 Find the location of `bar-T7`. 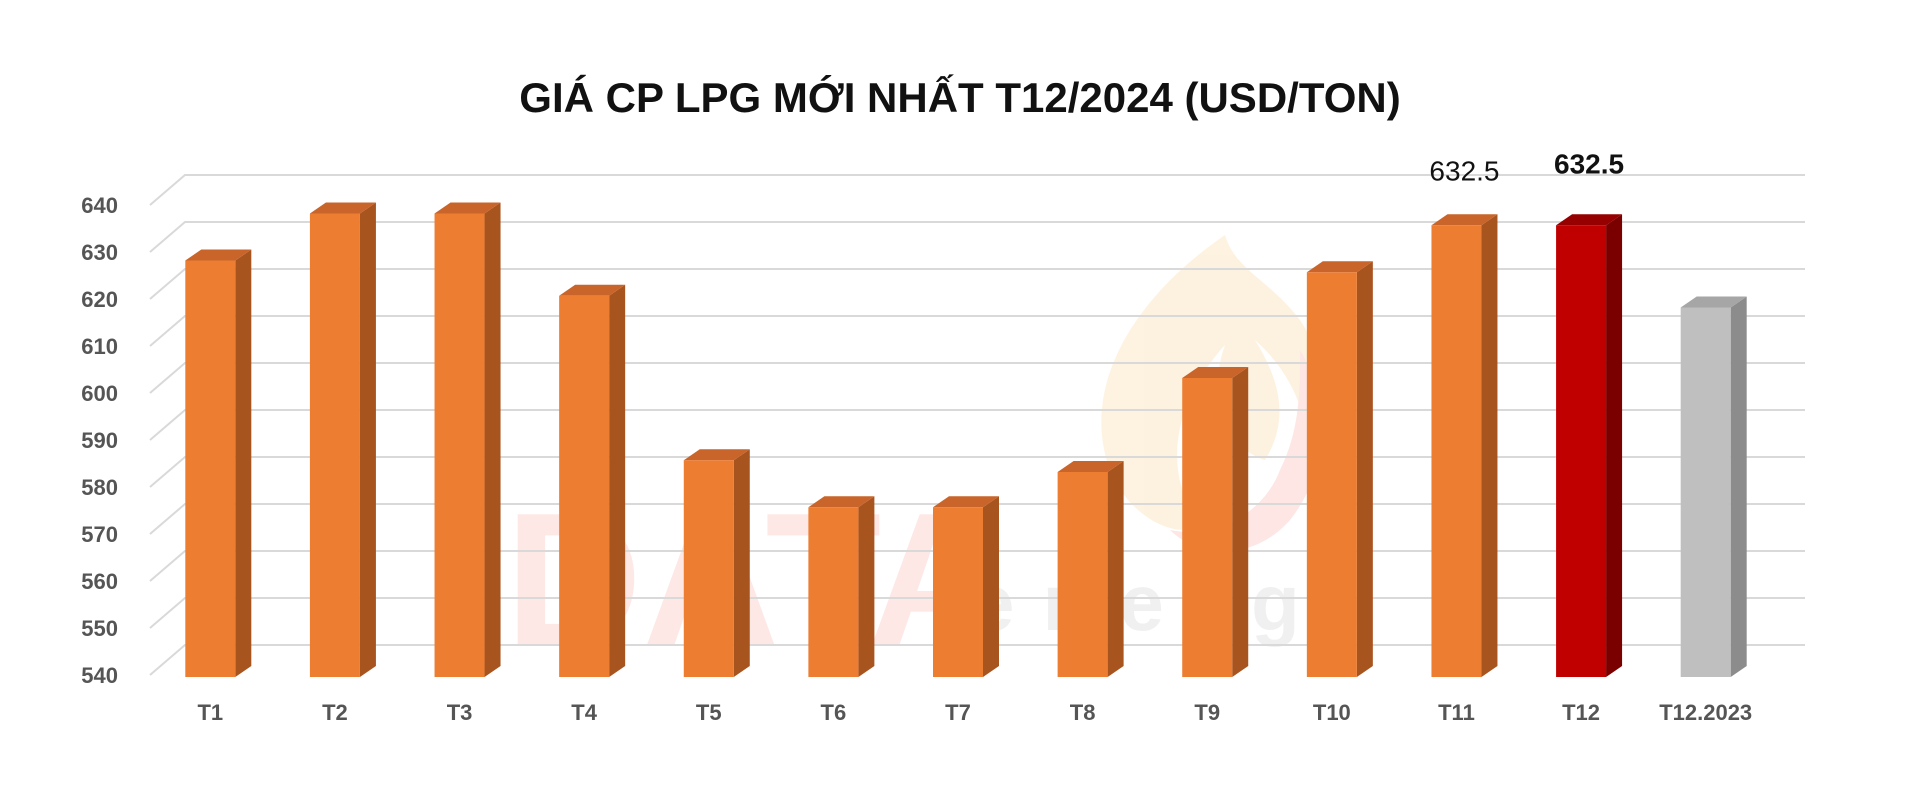

bar-T7 is located at coordinates (966, 586).